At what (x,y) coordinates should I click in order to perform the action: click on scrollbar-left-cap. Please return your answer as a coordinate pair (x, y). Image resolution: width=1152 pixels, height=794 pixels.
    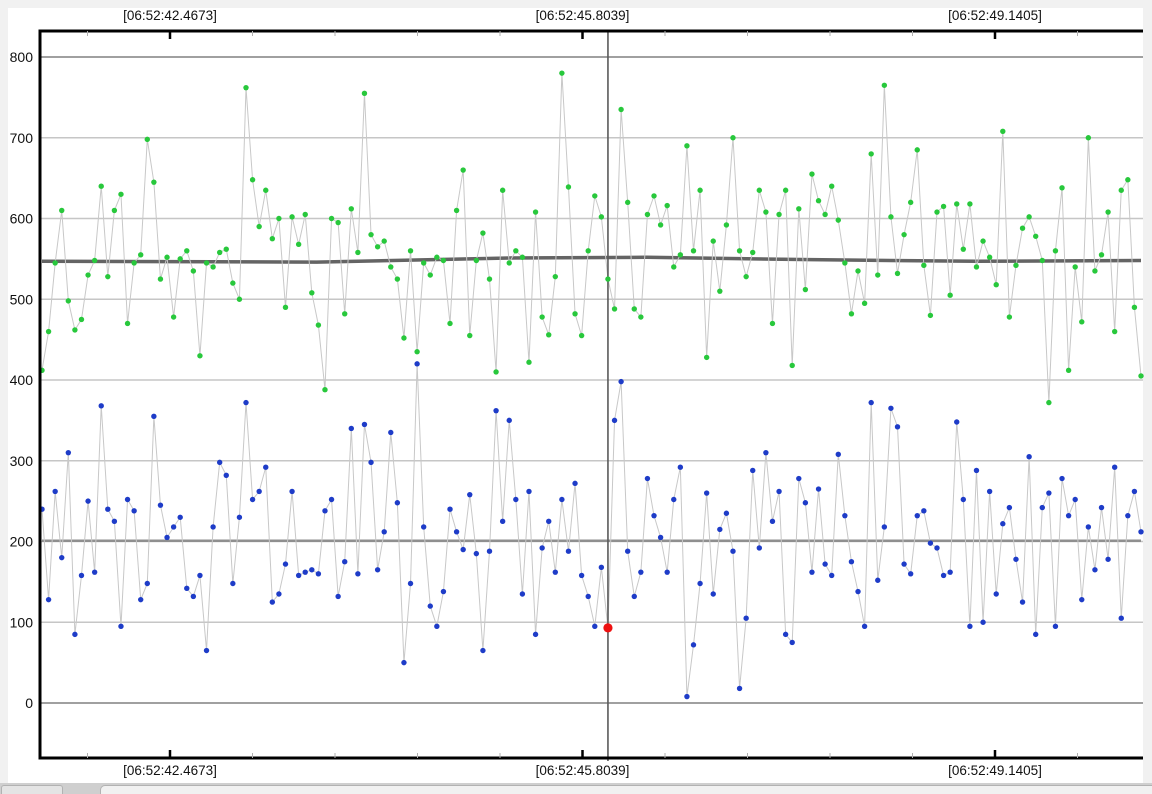
    Looking at the image, I should click on (32, 789).